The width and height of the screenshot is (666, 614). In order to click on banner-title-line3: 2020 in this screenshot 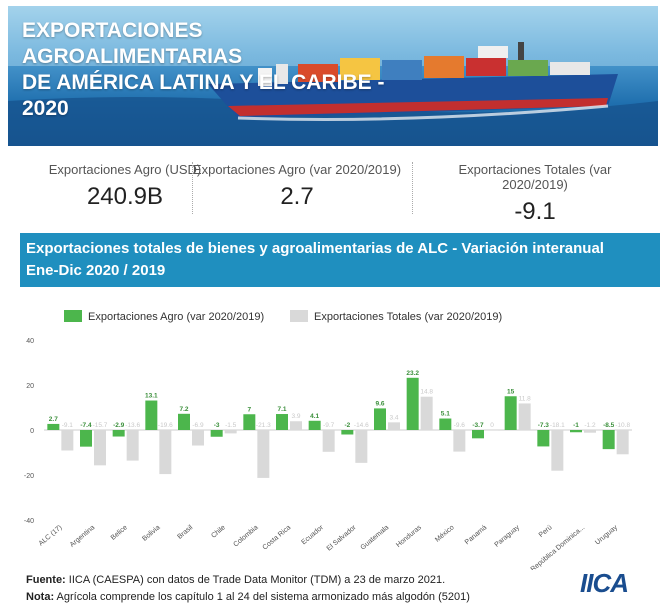, I will do `click(45, 108)`.